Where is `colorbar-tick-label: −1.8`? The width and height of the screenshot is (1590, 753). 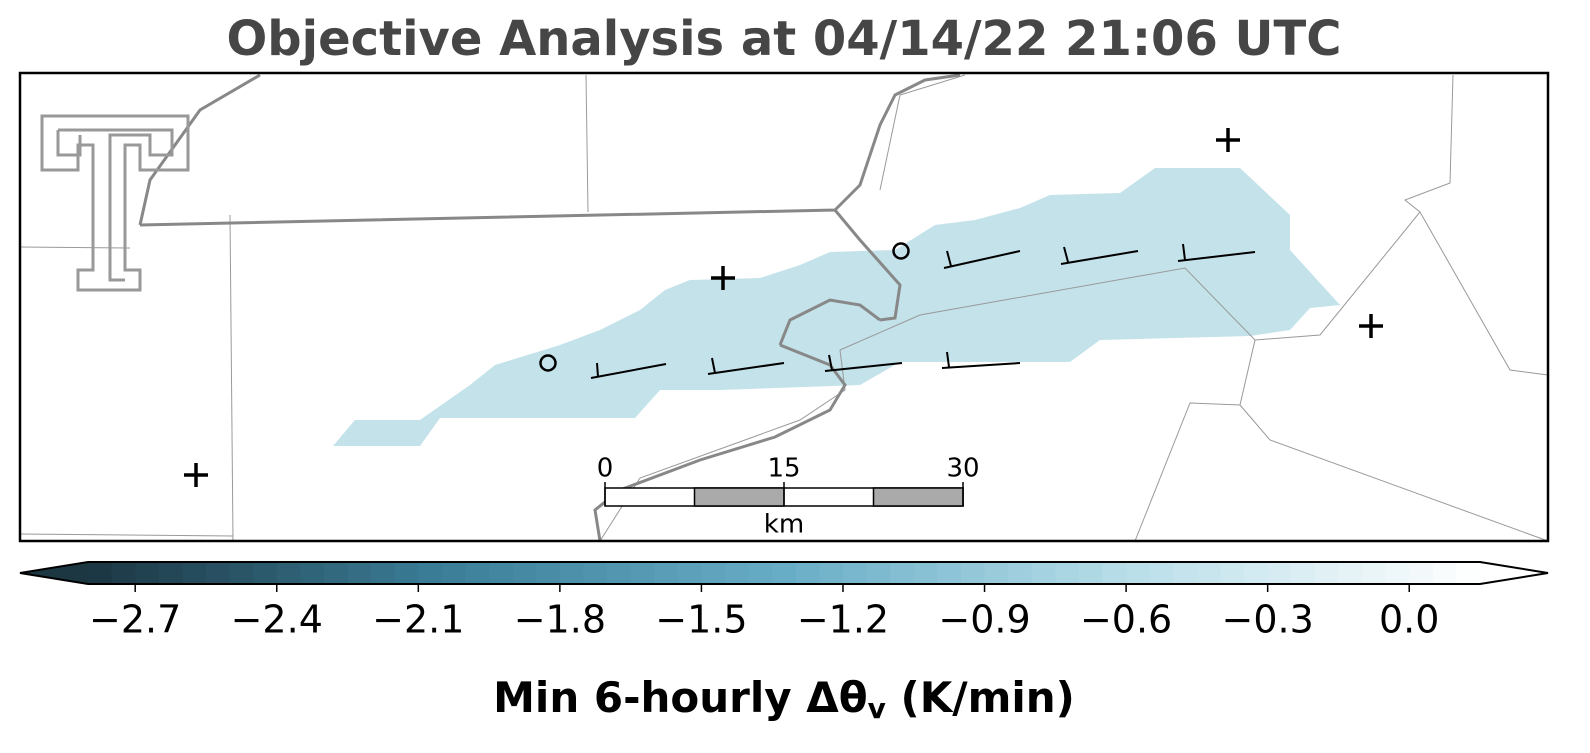
colorbar-tick-label: −1.8 is located at coordinates (560, 620).